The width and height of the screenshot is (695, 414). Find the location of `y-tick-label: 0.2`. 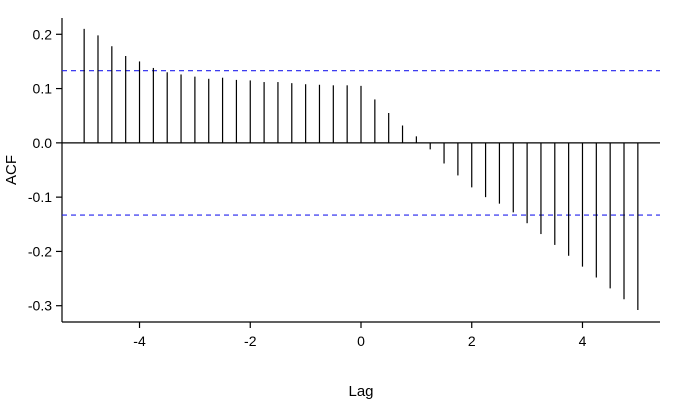

y-tick-label: 0.2 is located at coordinates (43, 34).